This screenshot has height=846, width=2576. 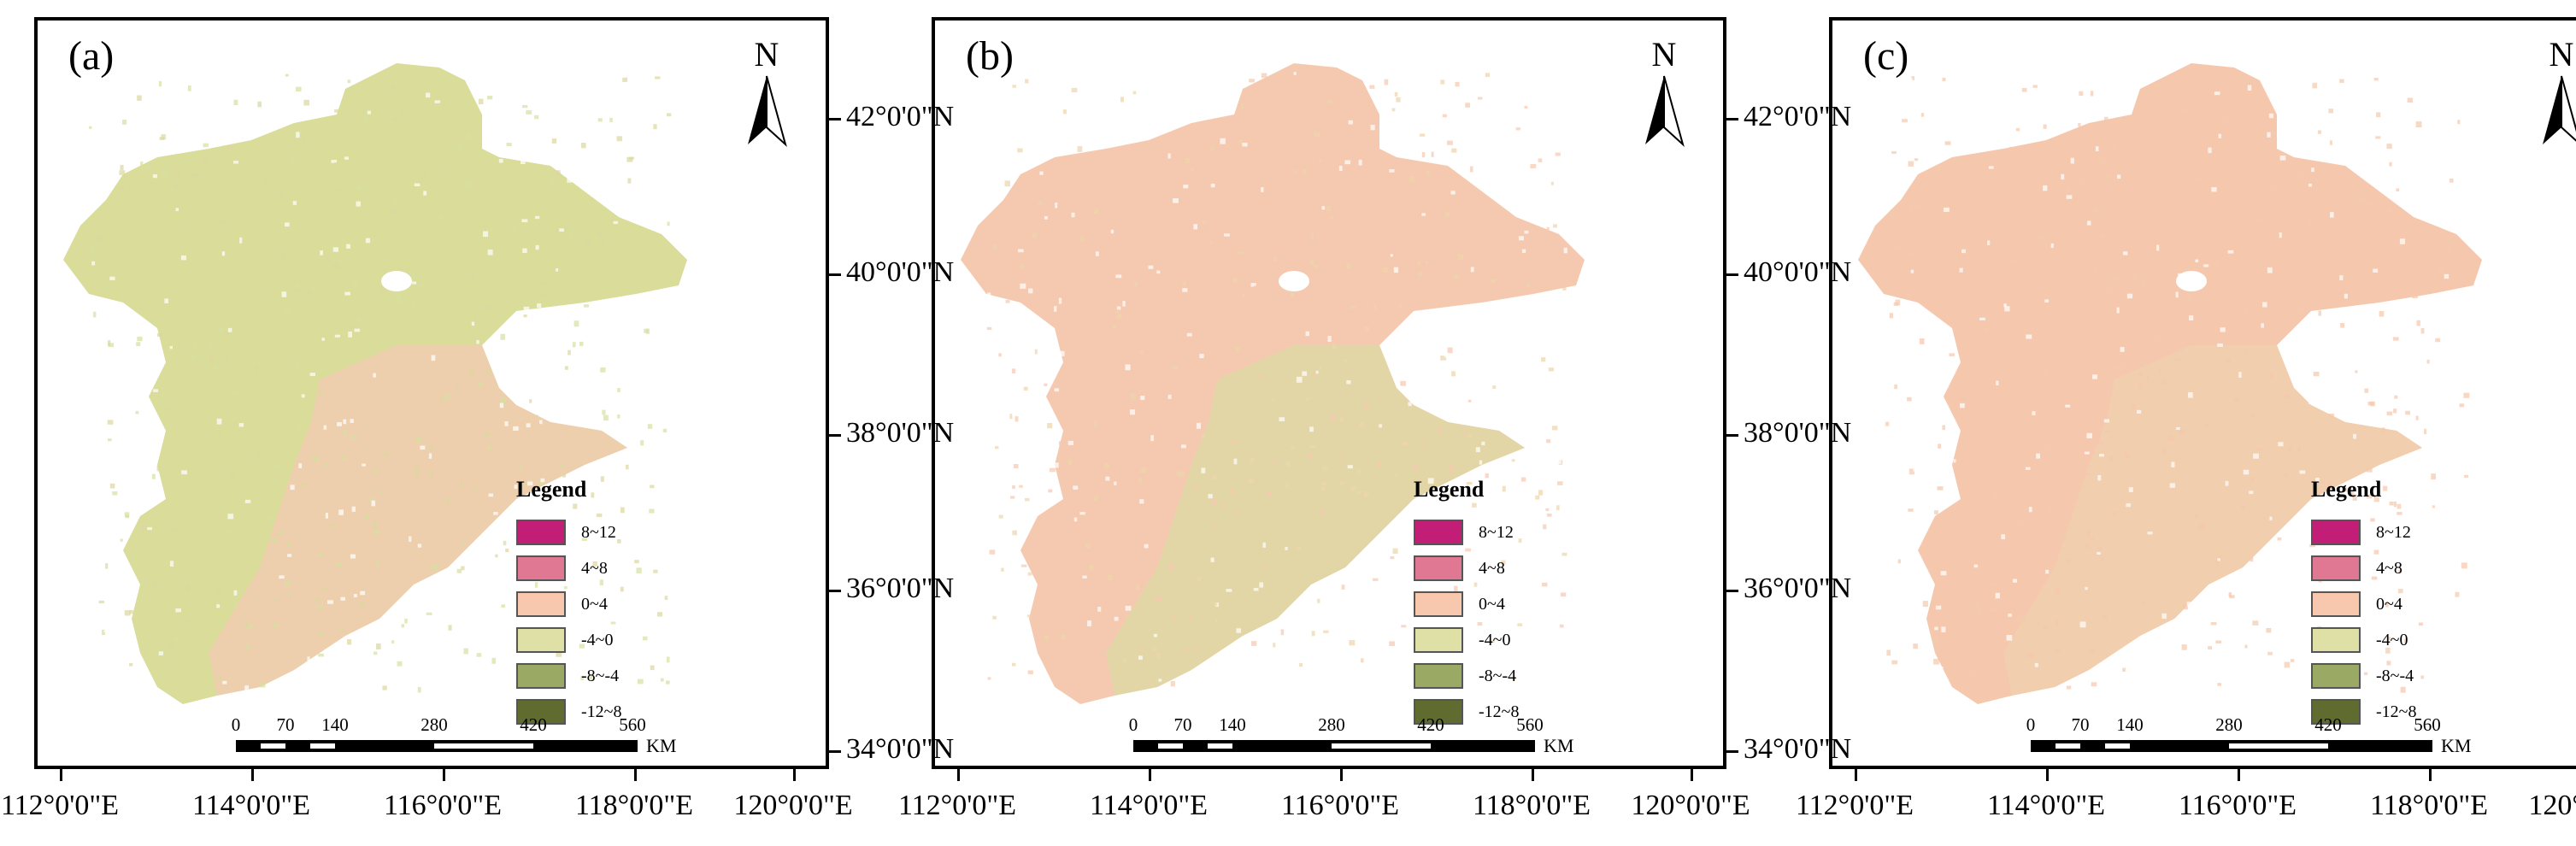 I want to click on longitude-label: 112°0'0"E, so click(x=1854, y=805).